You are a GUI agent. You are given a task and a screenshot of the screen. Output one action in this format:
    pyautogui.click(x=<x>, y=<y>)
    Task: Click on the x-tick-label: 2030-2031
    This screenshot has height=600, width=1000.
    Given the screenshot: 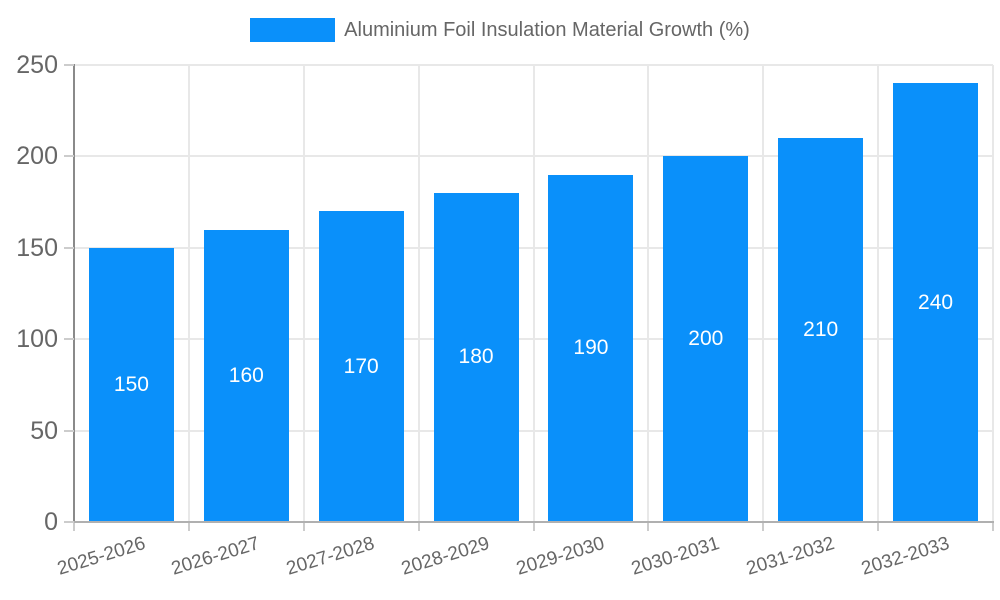 What is the action you would take?
    pyautogui.click(x=675, y=556)
    